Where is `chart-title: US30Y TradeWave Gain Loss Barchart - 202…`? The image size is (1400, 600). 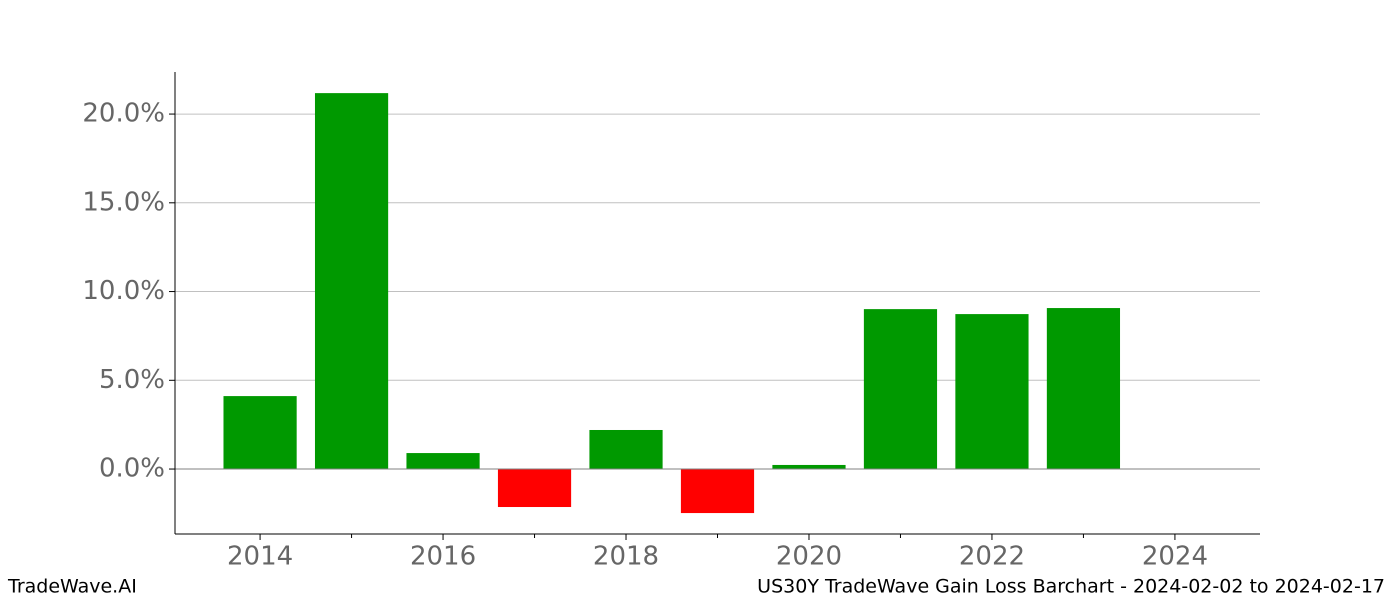
chart-title: US30Y TradeWave Gain Loss Barchart - 202… is located at coordinates (1071, 587).